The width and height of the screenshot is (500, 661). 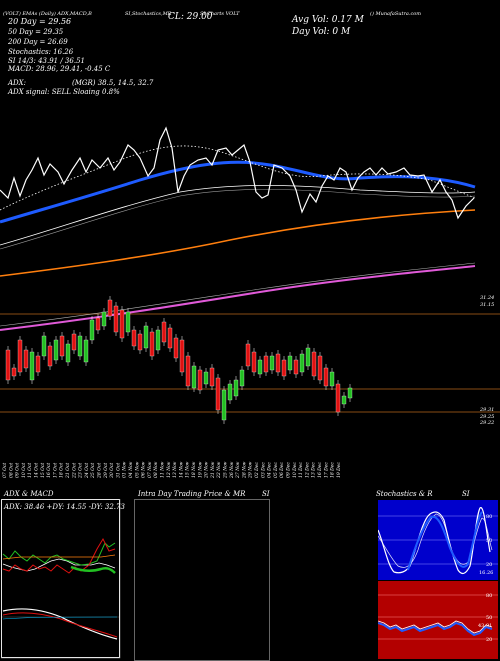 I want to click on stochastics-panel: 80 50 20 16.26, so click(x=438, y=540).